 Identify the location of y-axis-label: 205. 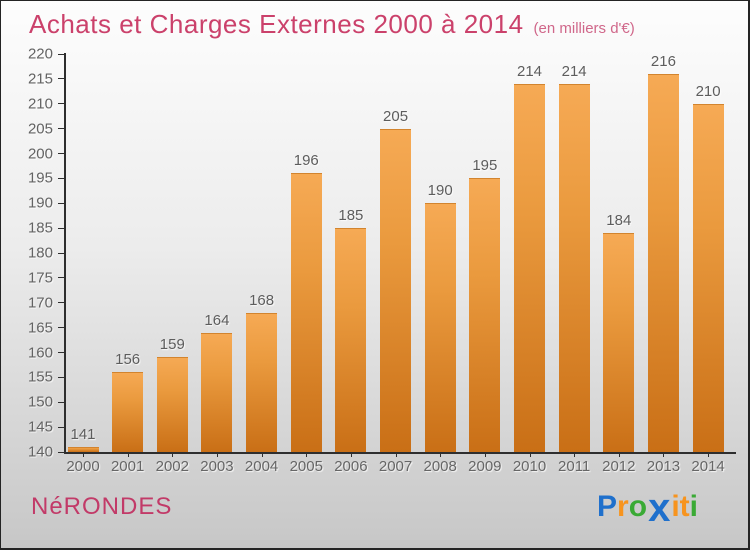
(40, 129).